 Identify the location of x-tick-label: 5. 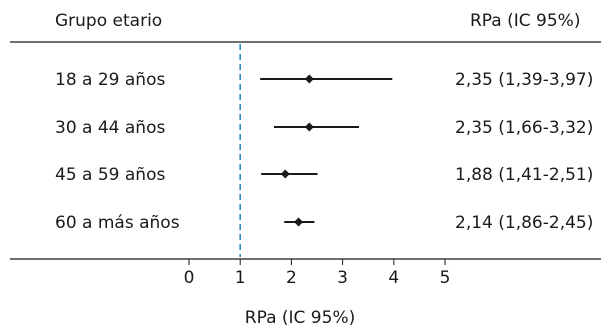
(445, 278).